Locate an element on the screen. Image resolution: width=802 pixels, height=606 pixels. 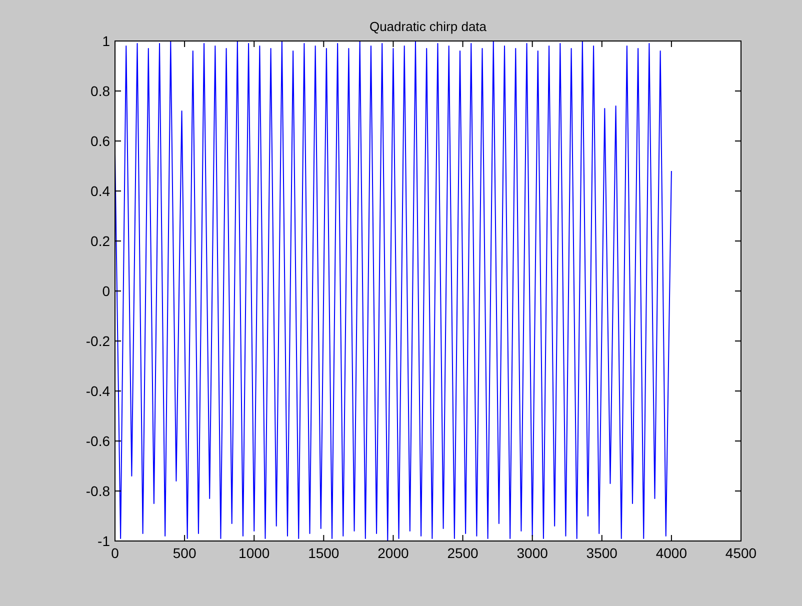
y-tick-label: 0.8 is located at coordinates (100, 91).